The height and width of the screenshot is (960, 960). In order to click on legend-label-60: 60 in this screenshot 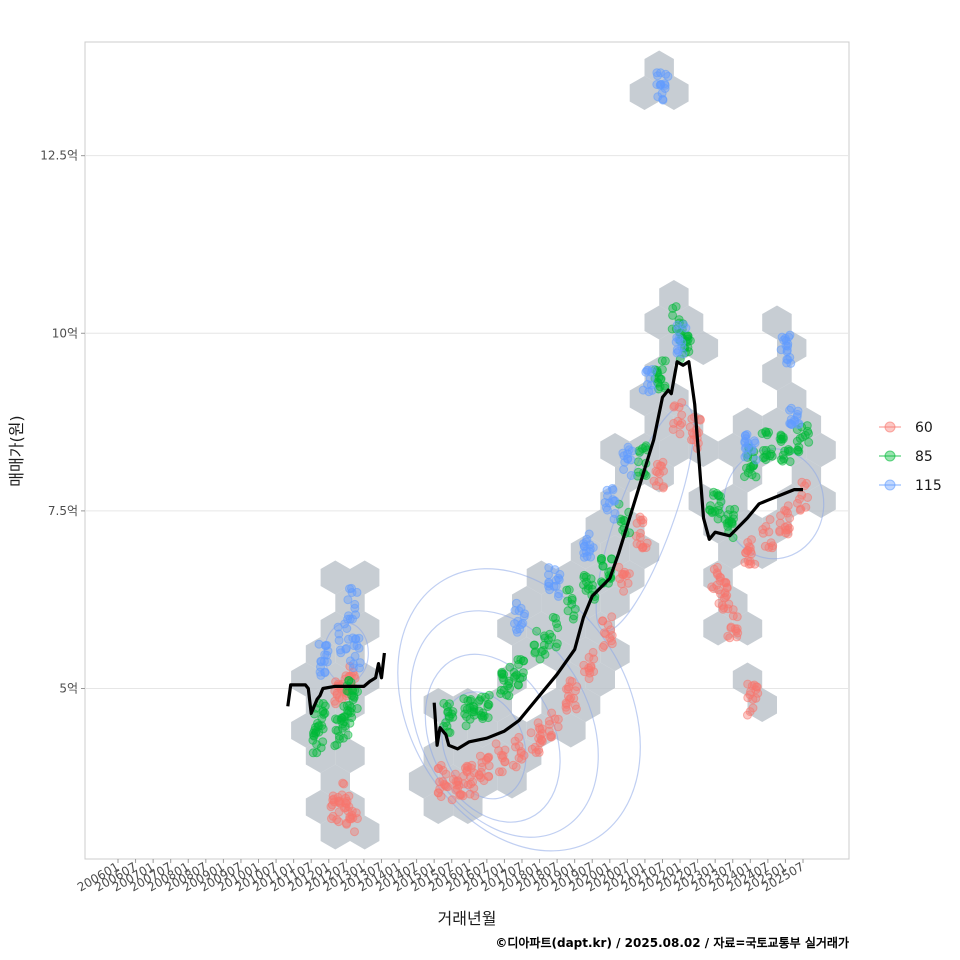, I will do `click(924, 428)`.